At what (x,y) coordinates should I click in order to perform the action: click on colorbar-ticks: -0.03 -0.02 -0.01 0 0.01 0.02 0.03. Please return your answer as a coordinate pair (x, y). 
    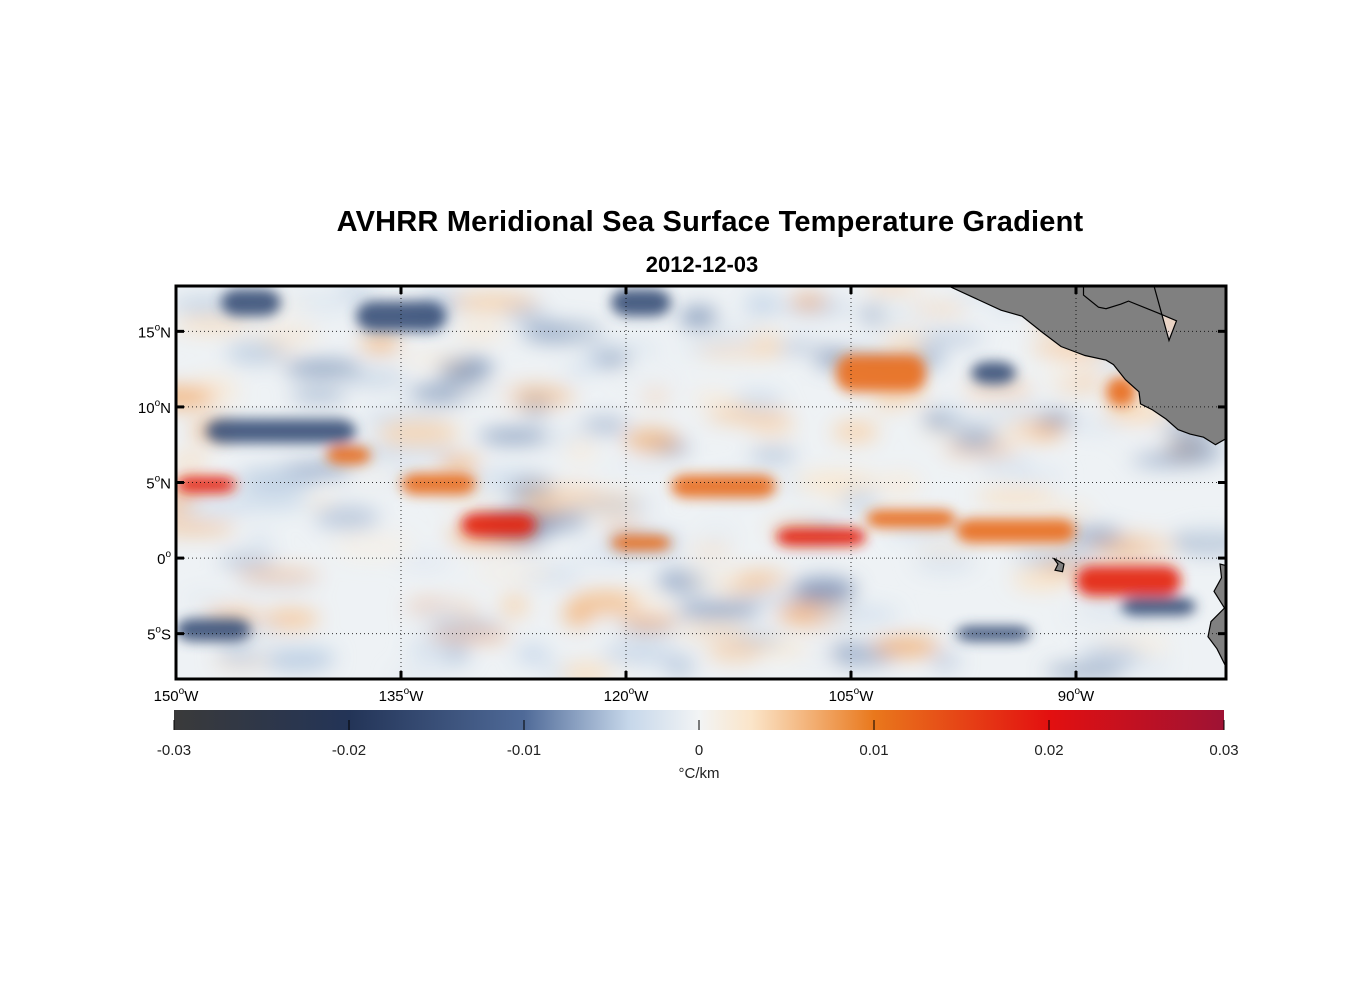
    Looking at the image, I should click on (698, 739).